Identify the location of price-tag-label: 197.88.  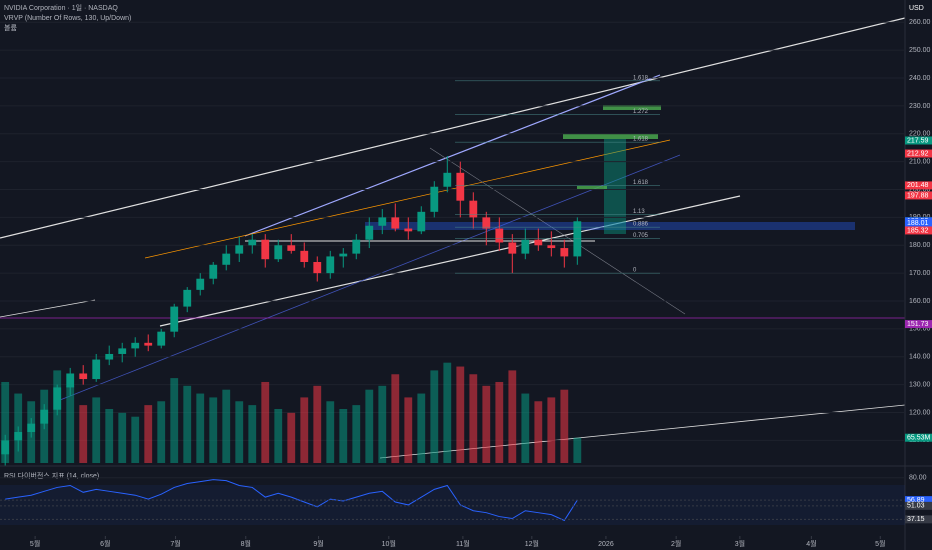
(918, 195).